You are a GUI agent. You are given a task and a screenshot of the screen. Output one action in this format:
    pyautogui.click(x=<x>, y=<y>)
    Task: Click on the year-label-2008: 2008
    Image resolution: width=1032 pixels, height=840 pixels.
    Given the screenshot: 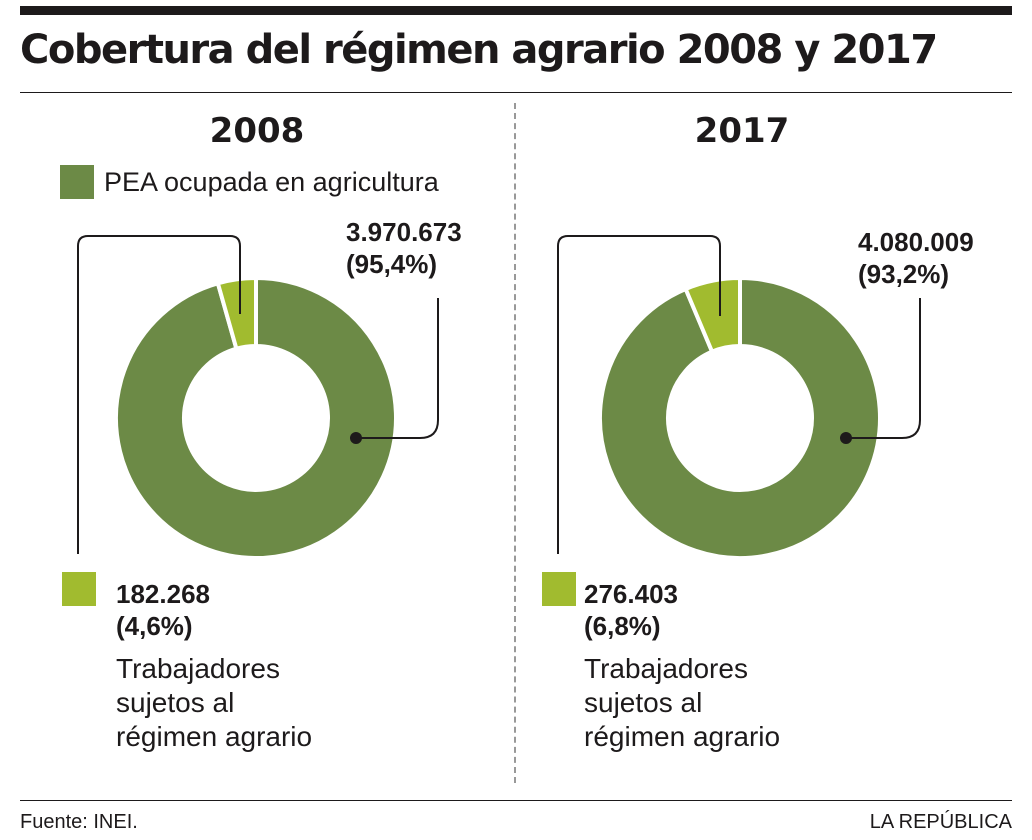 What is the action you would take?
    pyautogui.click(x=257, y=131)
    